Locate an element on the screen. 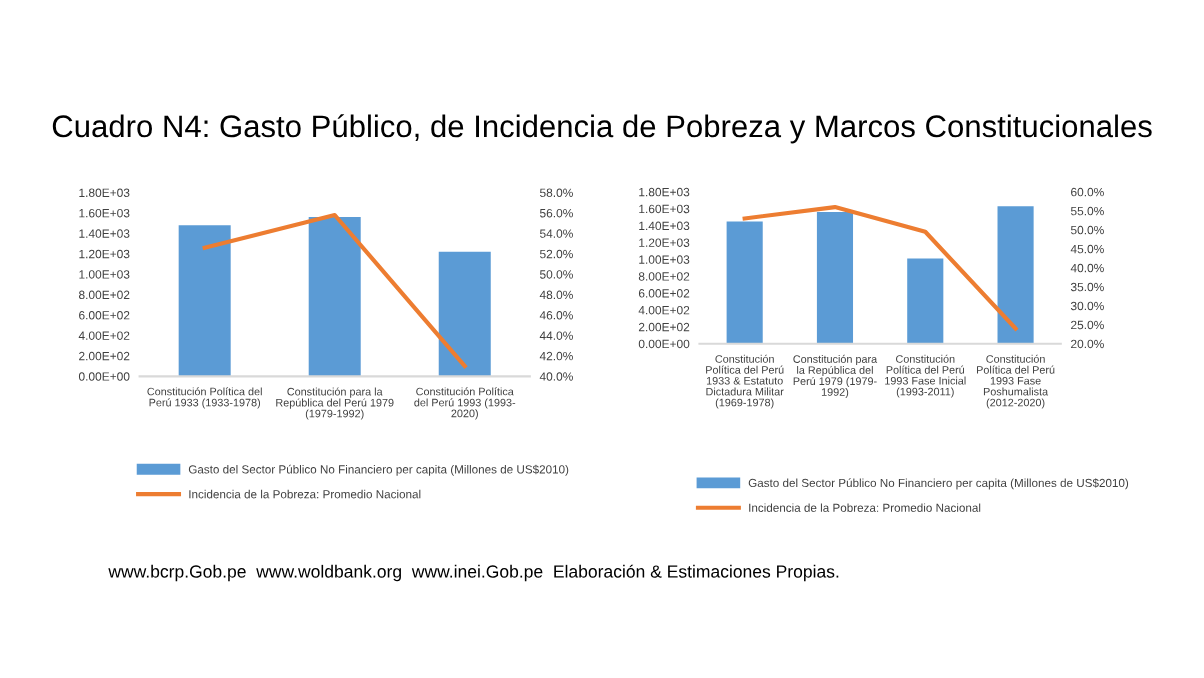 Image resolution: width=1204 pixels, height=678 pixels. text: www.bcrp.Gob.pe www.woldbank.org www.inei.Gob.pe Elaboración & Estimaciones Propias. is located at coordinates (473, 573).